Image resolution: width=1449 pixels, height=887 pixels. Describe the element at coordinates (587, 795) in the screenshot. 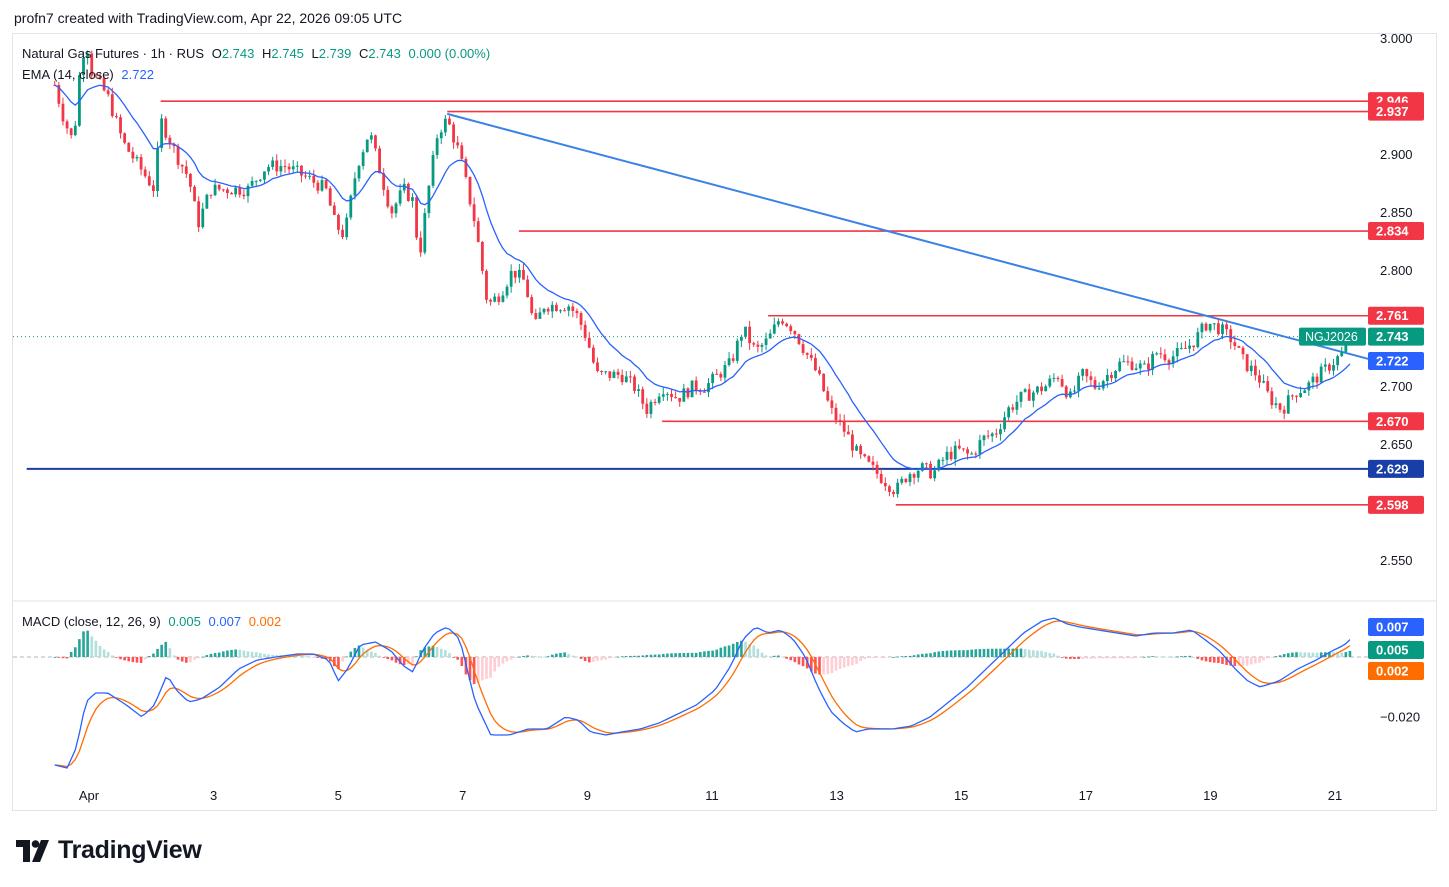

I see `date-tick-label: 9` at that location.